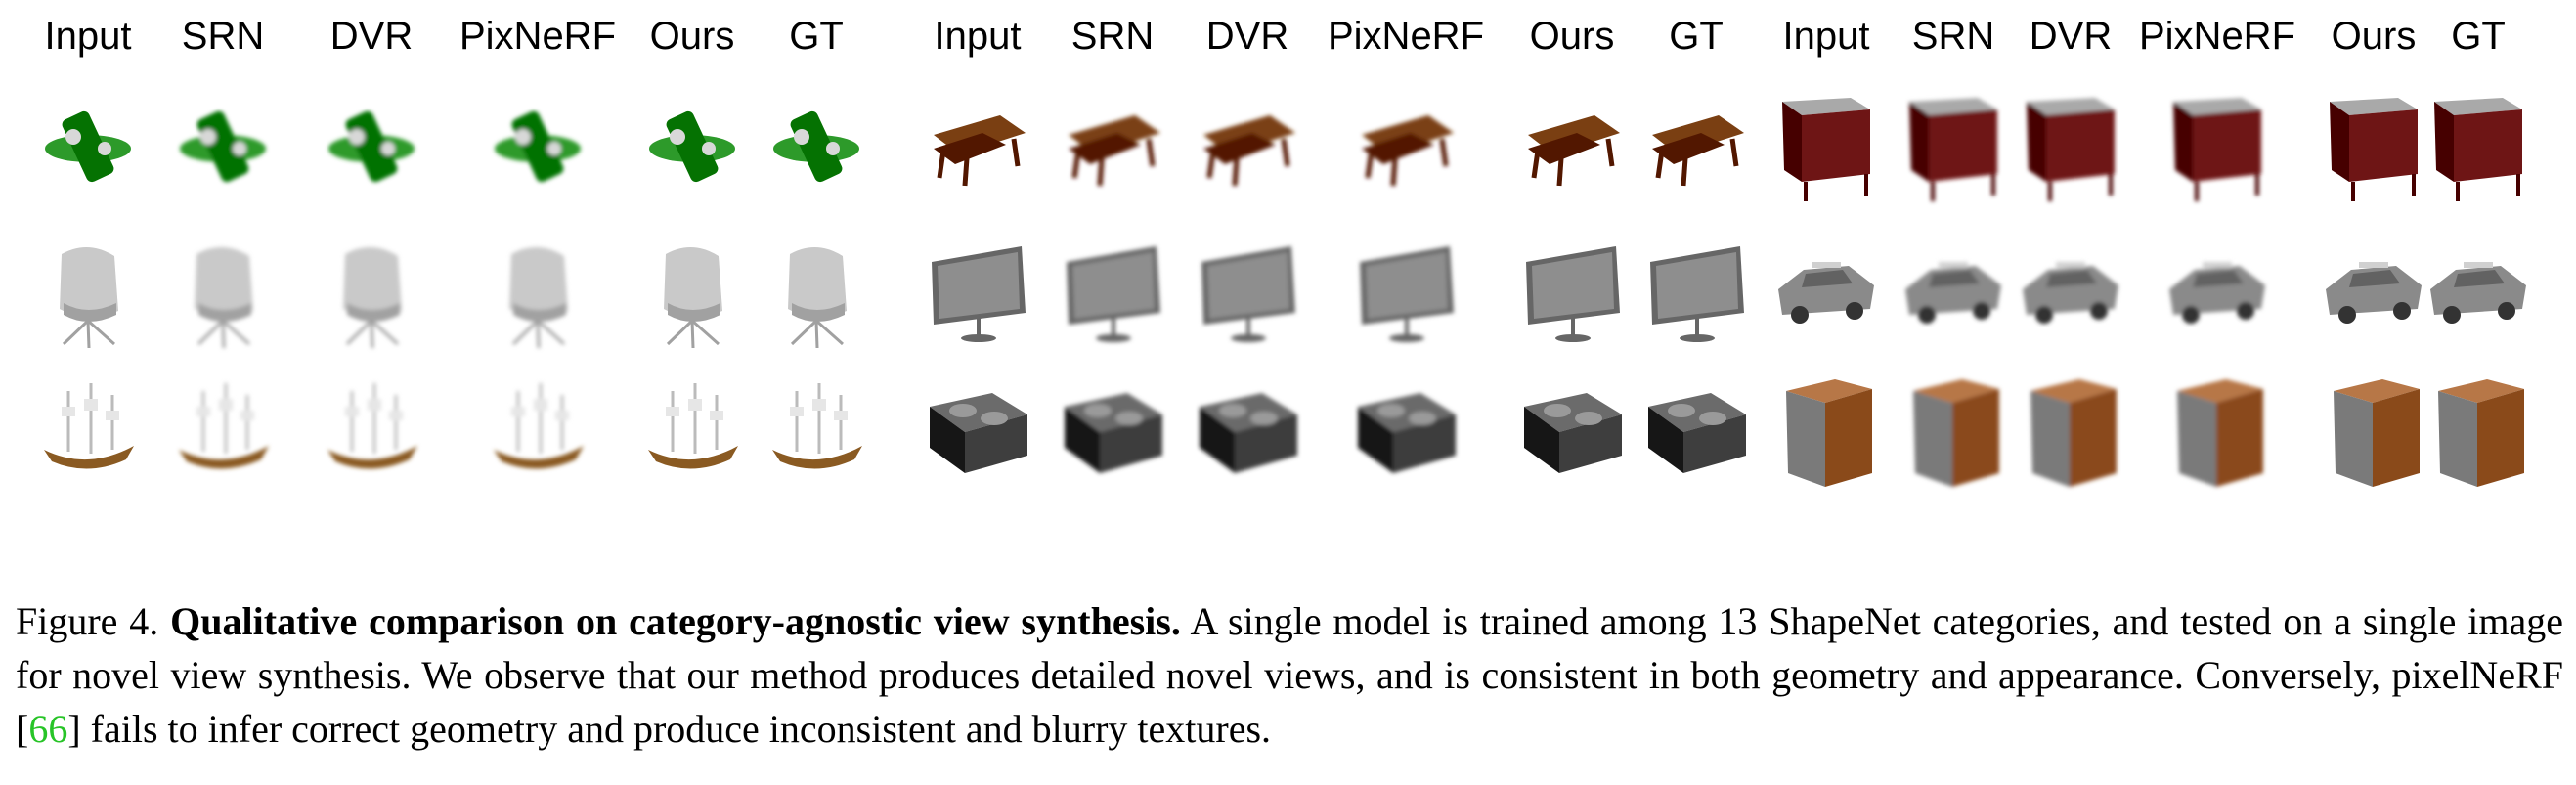  Describe the element at coordinates (87, 621) in the screenshot. I see `caption-label: Figure 4.` at that location.